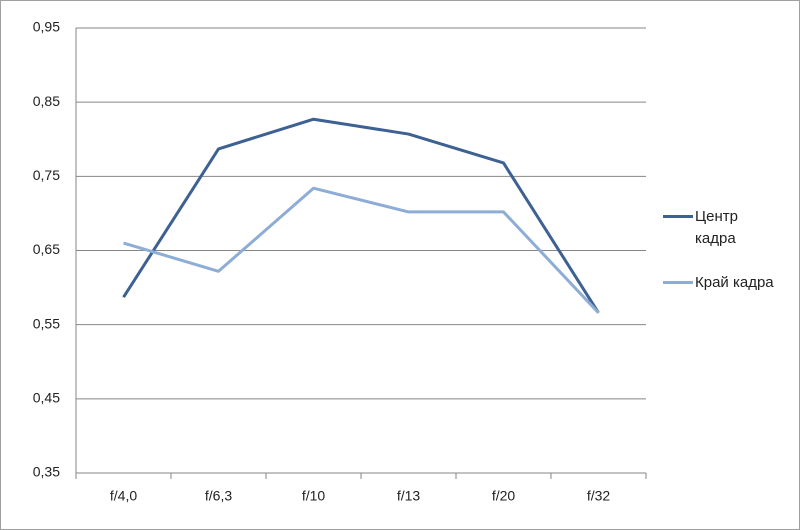  Describe the element at coordinates (218, 496) in the screenshot. I see `x-tick-label: f/6,3` at that location.